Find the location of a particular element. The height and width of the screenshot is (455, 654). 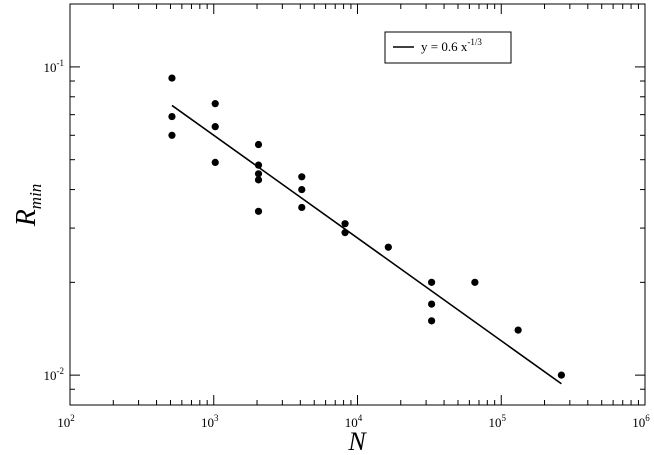

x-tick-label: 10⁴ is located at coordinates (354, 421).